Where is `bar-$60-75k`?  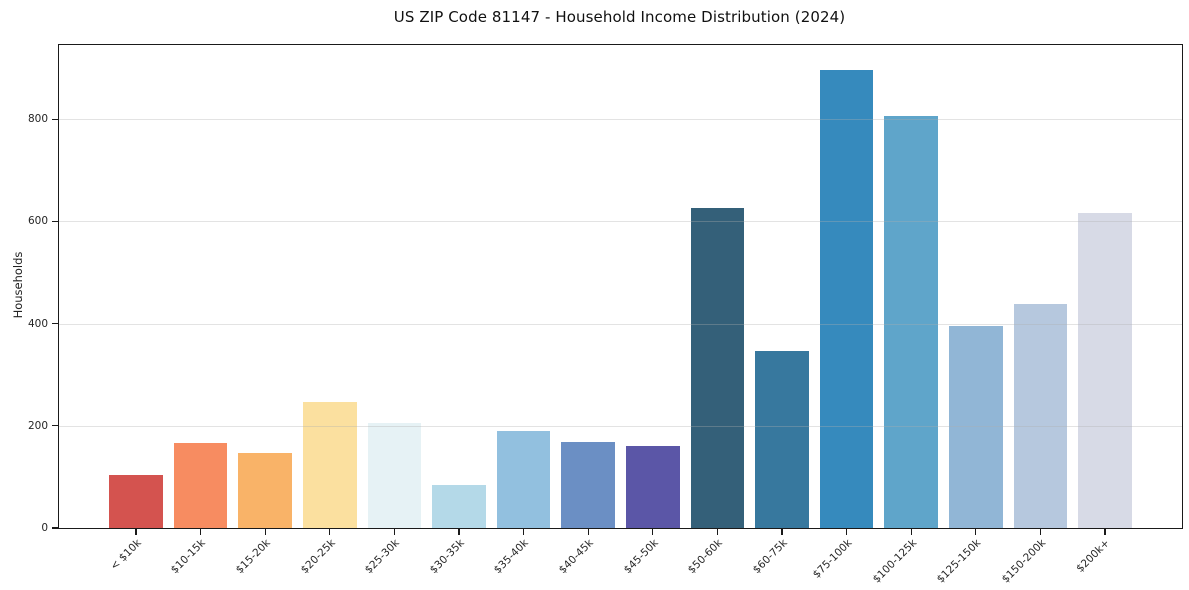
bar-$60-75k is located at coordinates (782, 439).